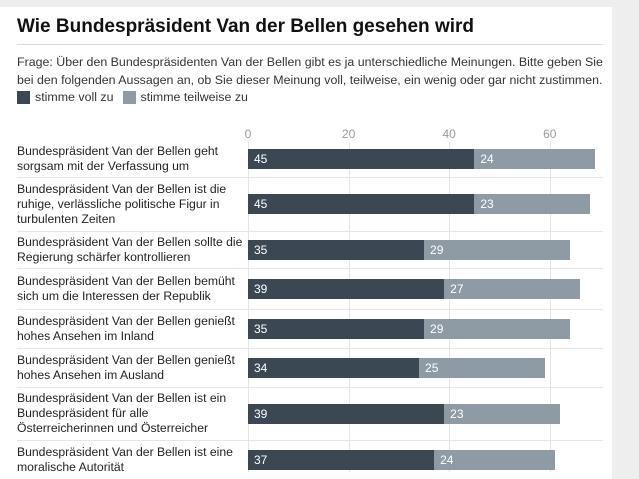 Image resolution: width=639 pixels, height=479 pixels. What do you see at coordinates (129, 97) in the screenshot?
I see `legend-swatch-teilweise` at bounding box center [129, 97].